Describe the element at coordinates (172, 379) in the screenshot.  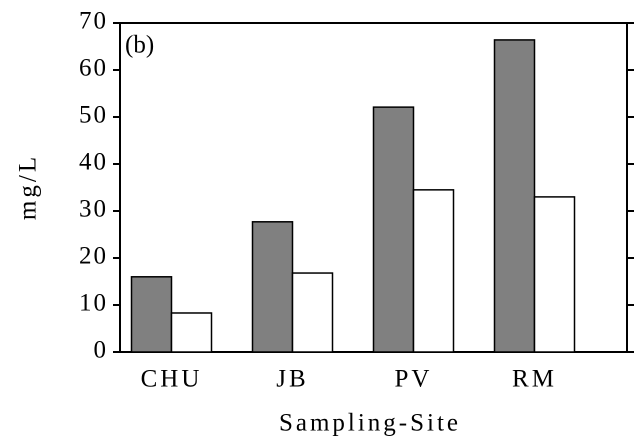
I see `x-tick-label: CHU` at that location.